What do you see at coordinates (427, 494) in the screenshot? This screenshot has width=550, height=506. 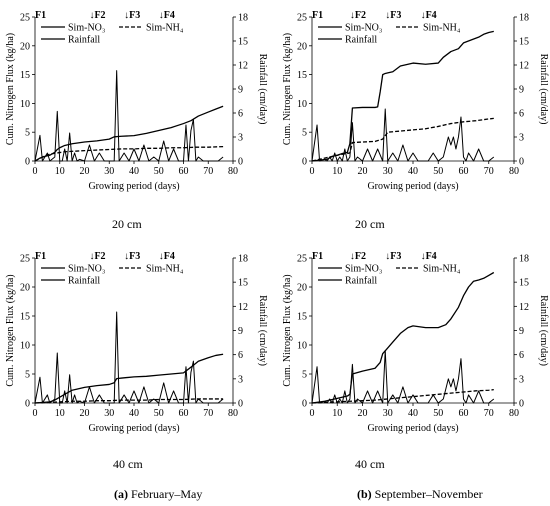 I see `caption-b-text: September–November` at bounding box center [427, 494].